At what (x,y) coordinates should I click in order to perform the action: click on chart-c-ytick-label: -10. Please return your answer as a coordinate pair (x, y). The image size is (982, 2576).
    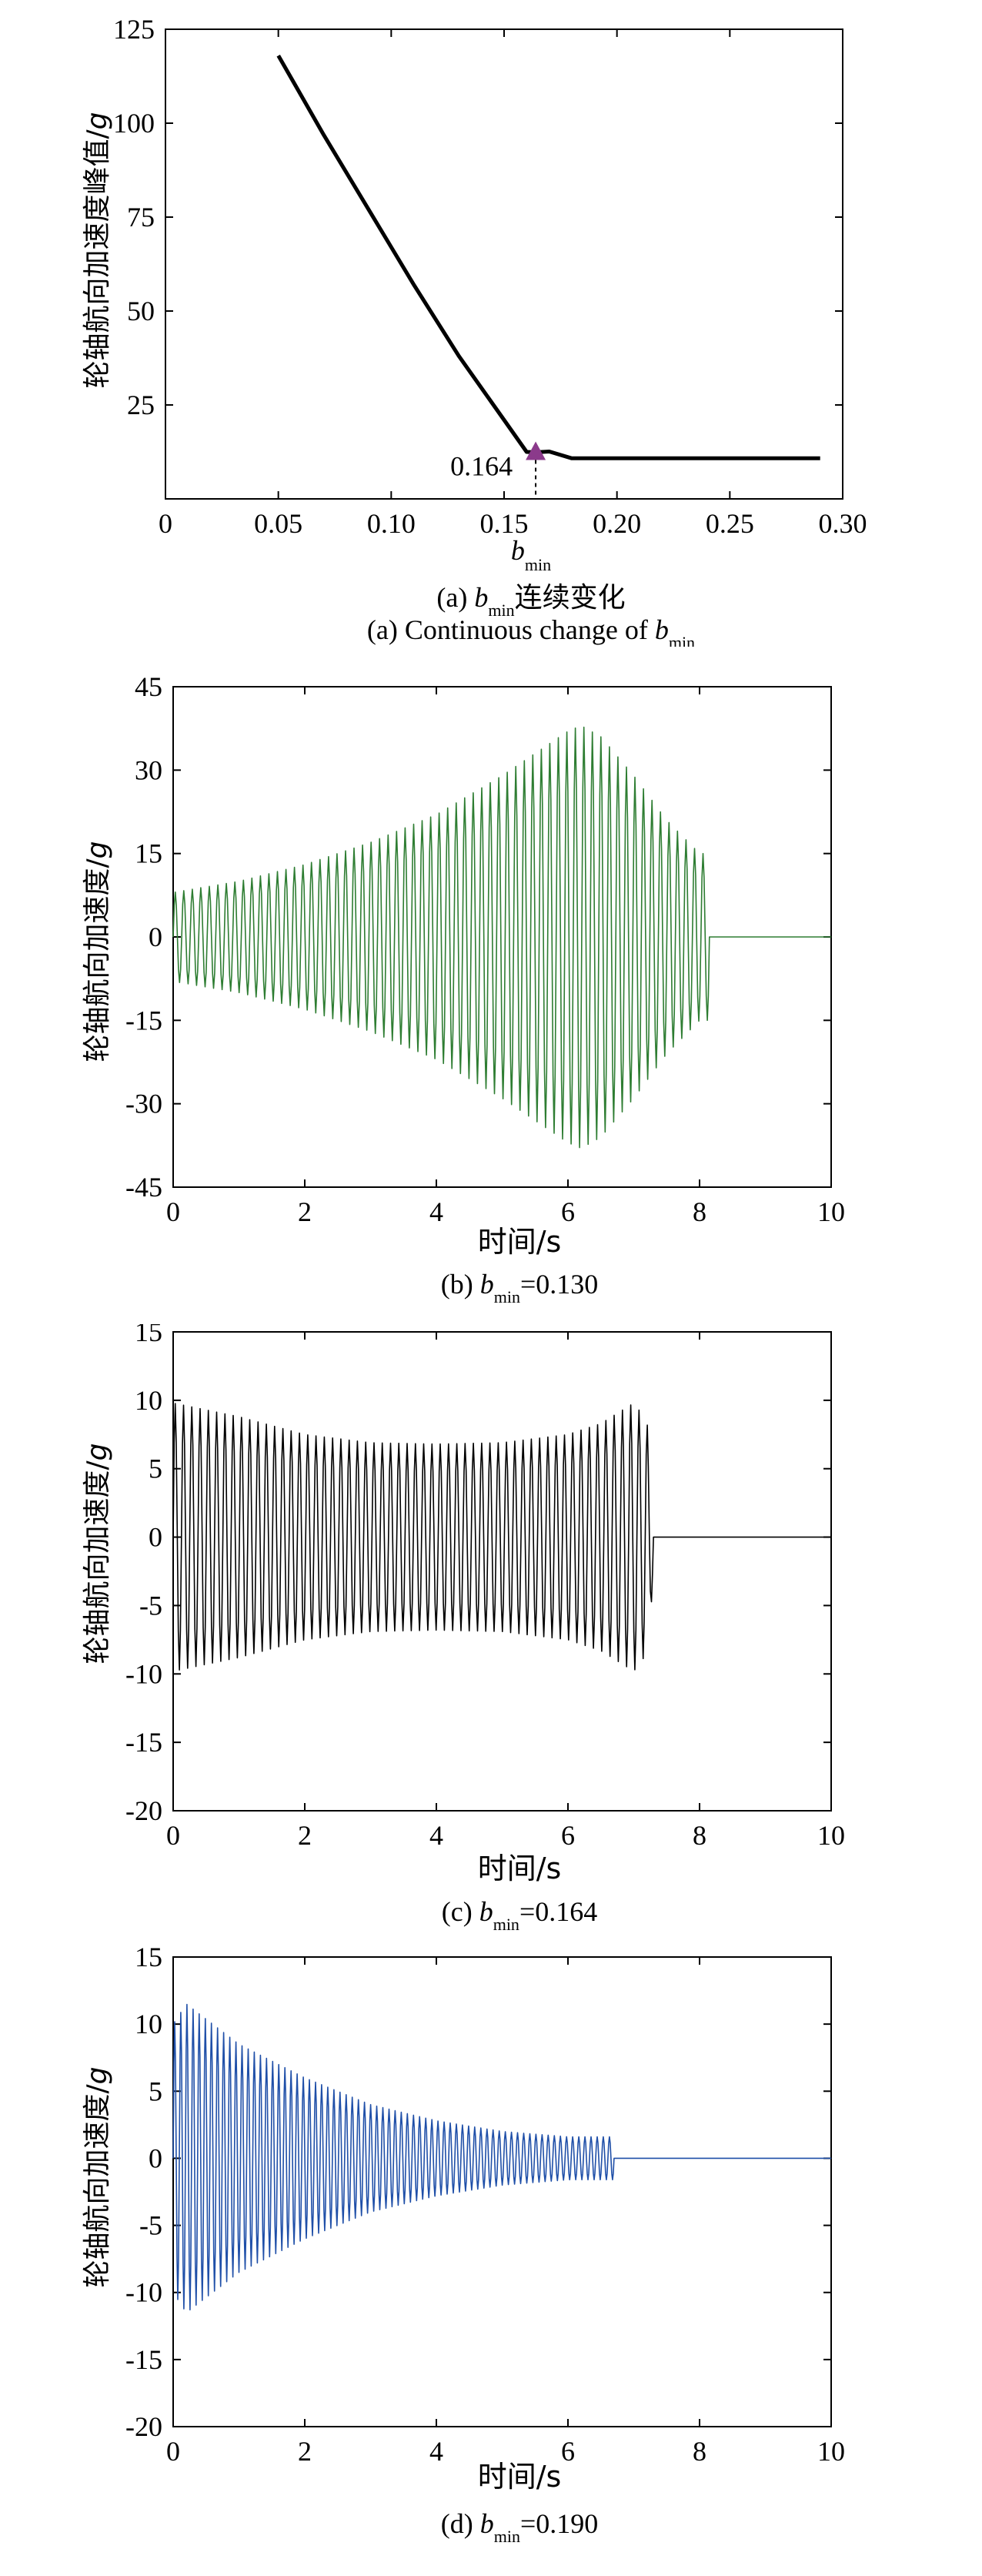
    Looking at the image, I should click on (143, 1674).